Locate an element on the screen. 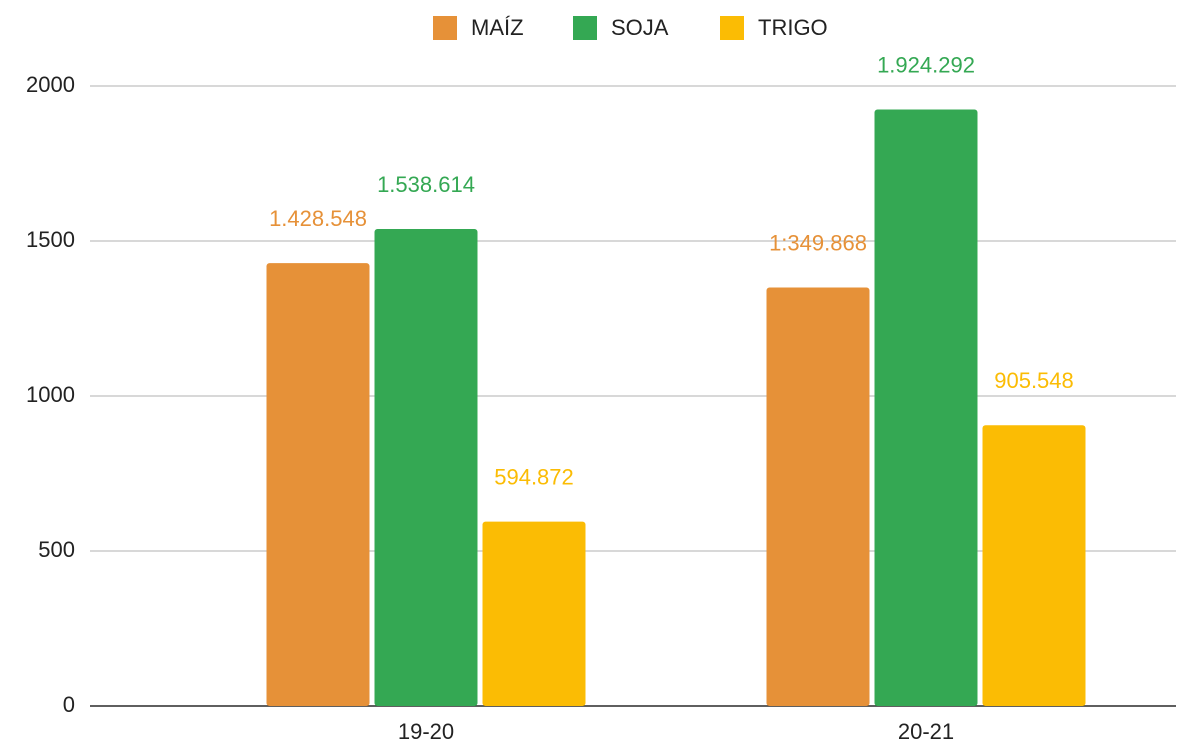  data-label: 1.428.548 is located at coordinates (318, 218).